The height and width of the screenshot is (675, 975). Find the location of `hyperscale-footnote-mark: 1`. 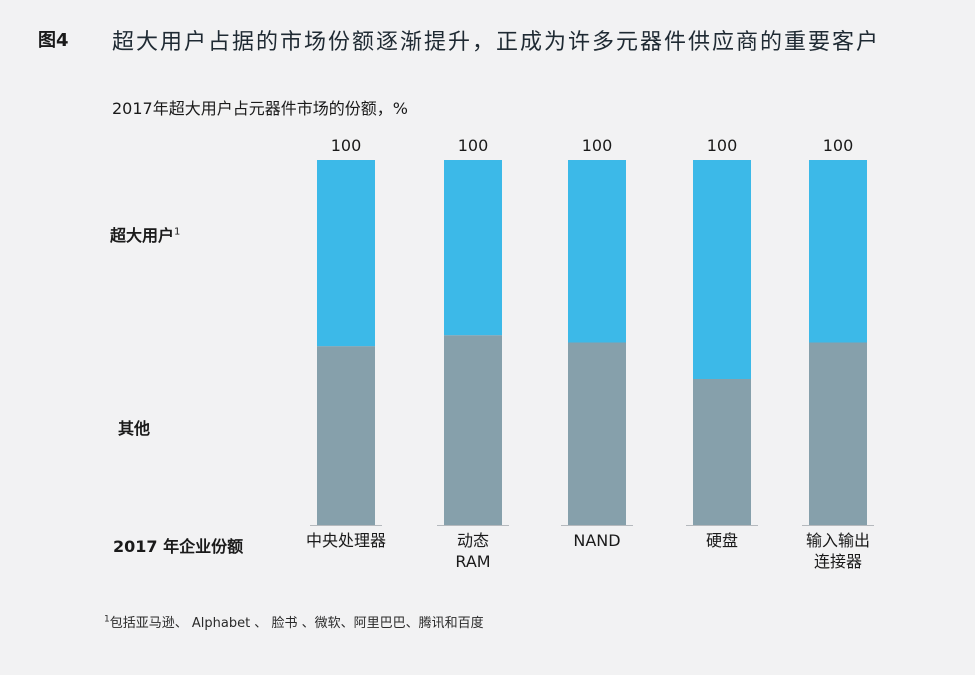

hyperscale-footnote-mark: 1 is located at coordinates (177, 232).